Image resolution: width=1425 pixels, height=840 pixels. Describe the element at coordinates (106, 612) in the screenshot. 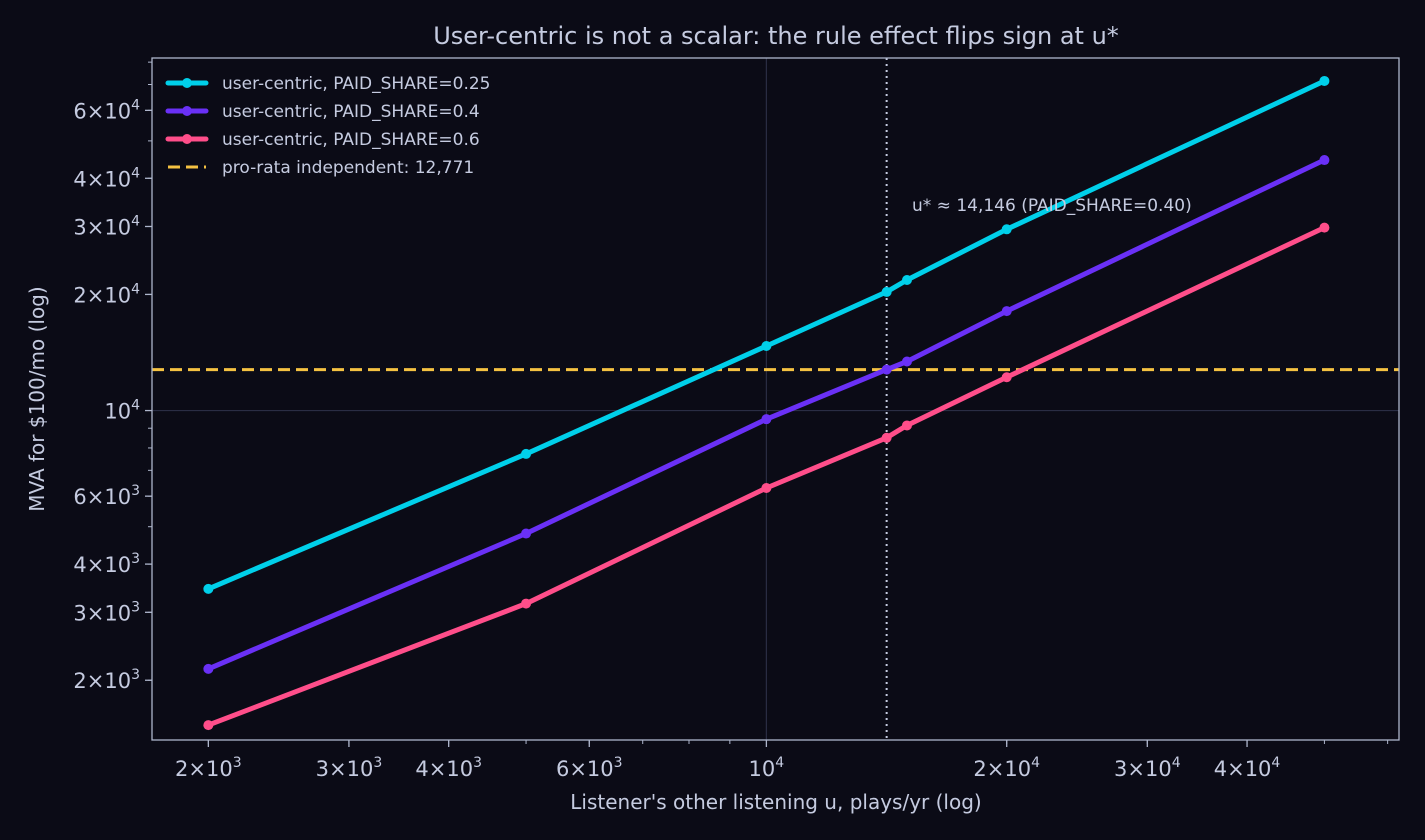

I see `y-tick-label: 3×103` at that location.